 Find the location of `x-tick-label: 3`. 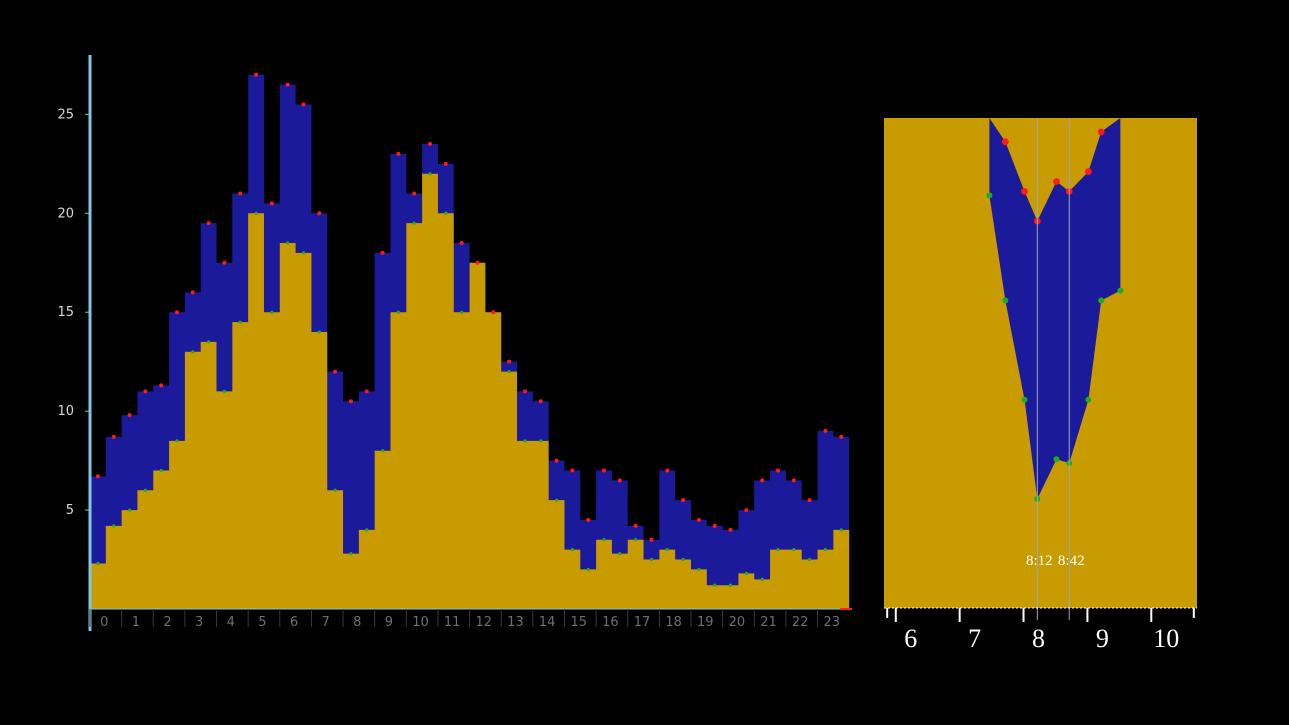

x-tick-label: 3 is located at coordinates (199, 622).